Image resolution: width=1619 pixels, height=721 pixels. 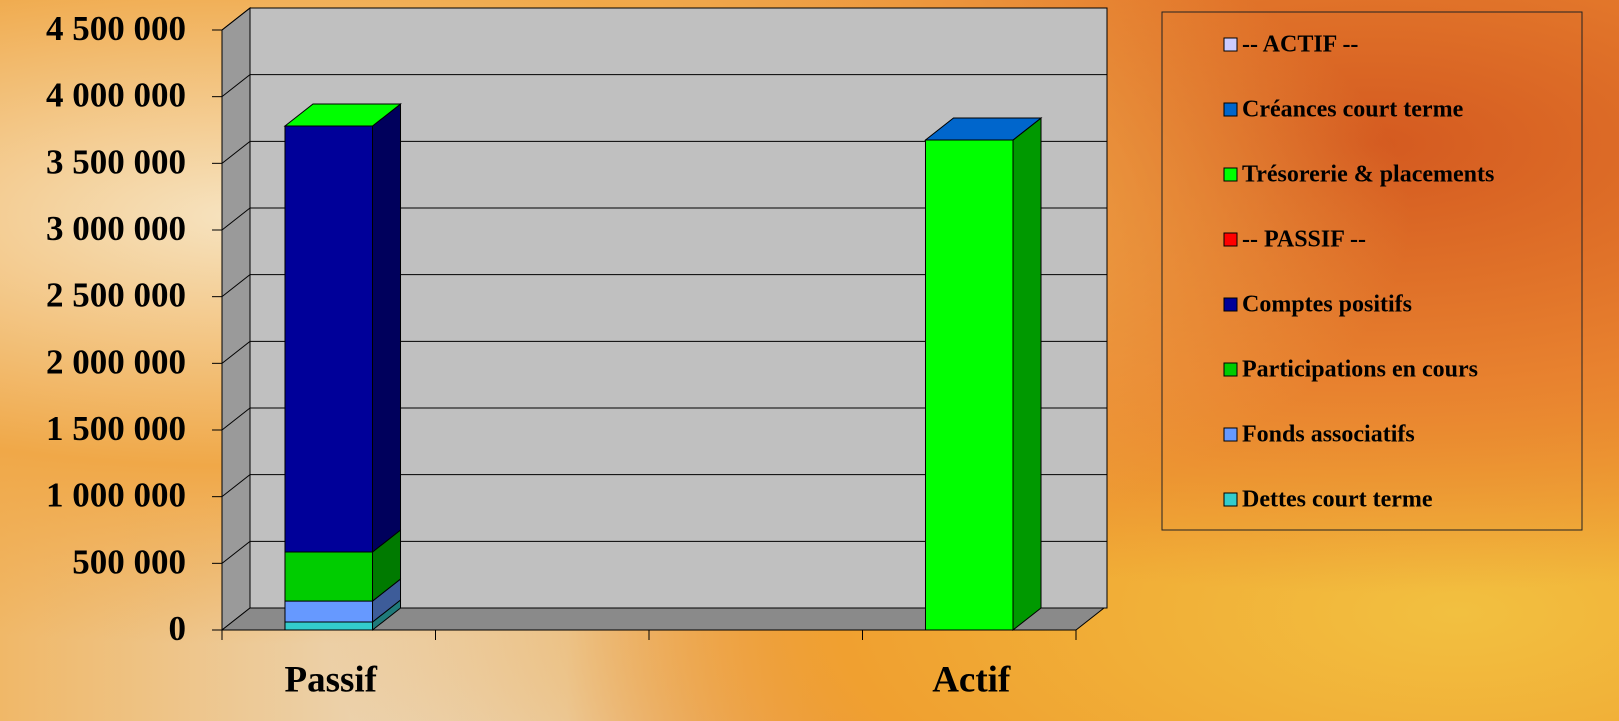 I want to click on side-wall, so click(x=236, y=319).